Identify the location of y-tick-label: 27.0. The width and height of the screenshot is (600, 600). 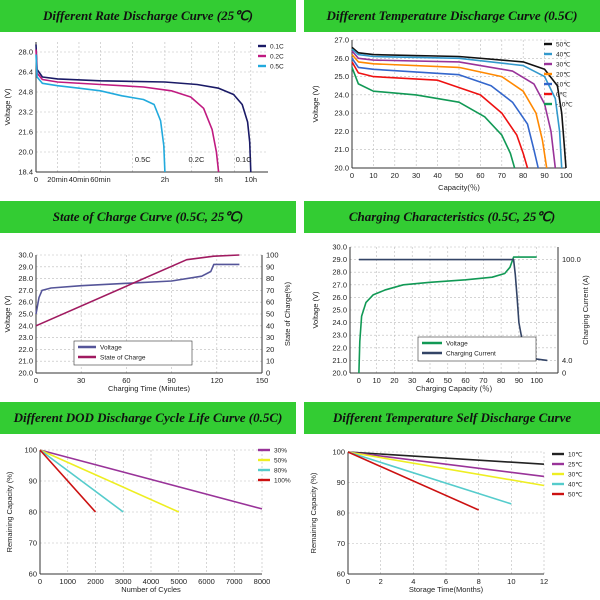
(339, 284).